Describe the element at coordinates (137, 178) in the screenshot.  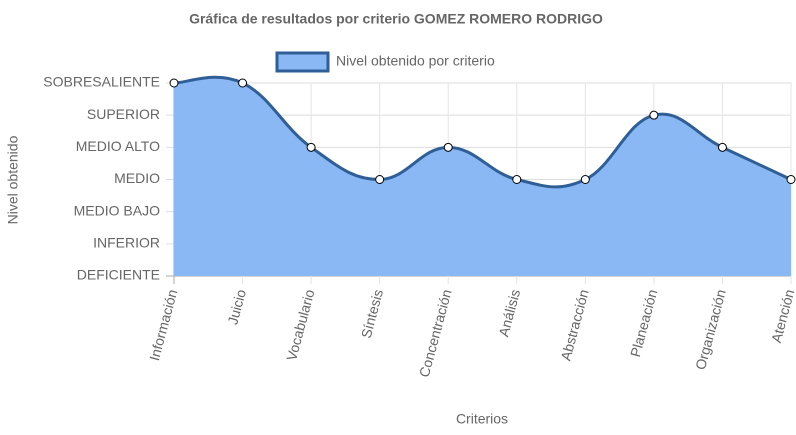
I see `y-tick-label: MEDIO` at that location.